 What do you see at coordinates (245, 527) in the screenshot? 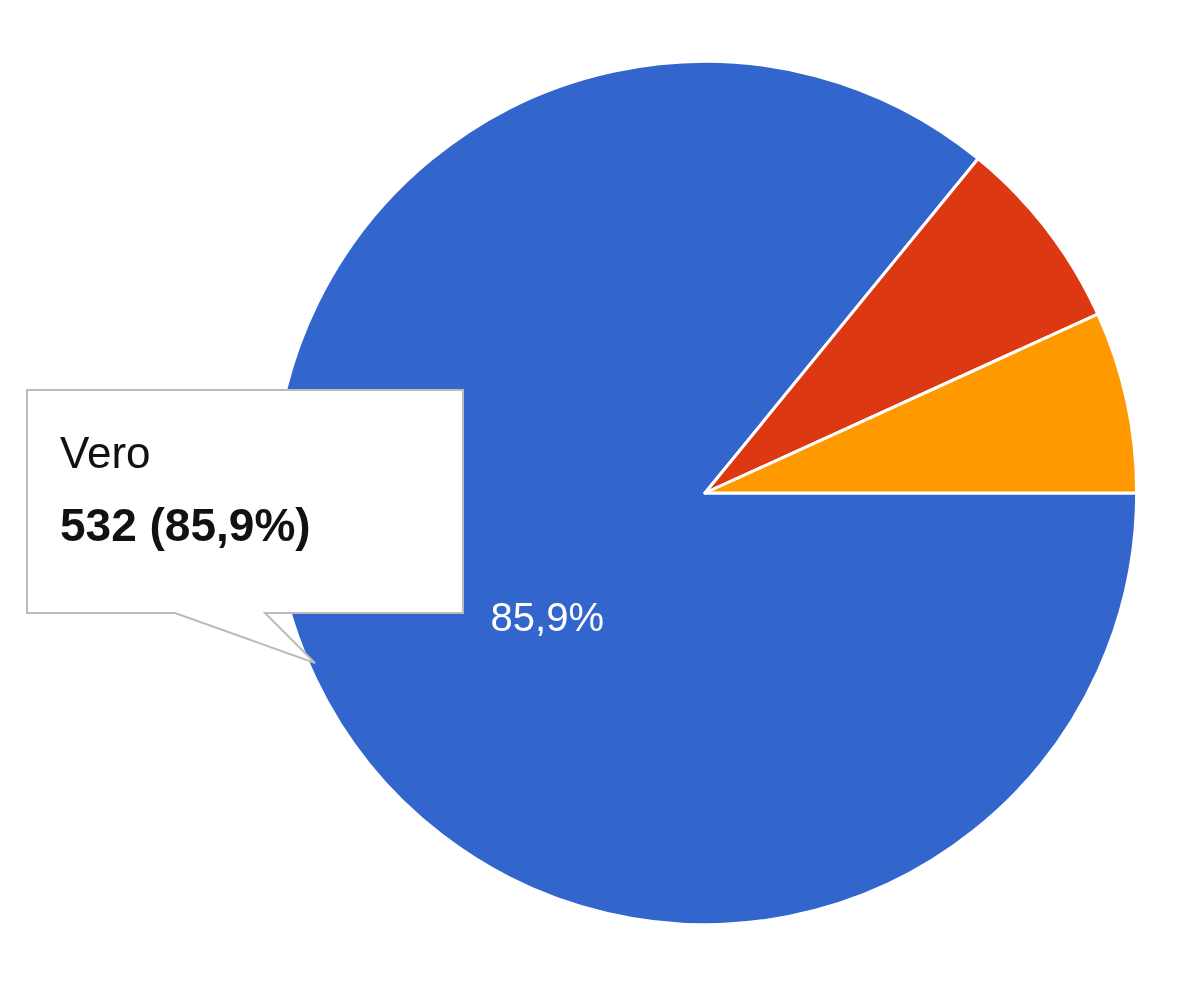
I see `tooltip: Vero 532 (85,9%)` at bounding box center [245, 527].